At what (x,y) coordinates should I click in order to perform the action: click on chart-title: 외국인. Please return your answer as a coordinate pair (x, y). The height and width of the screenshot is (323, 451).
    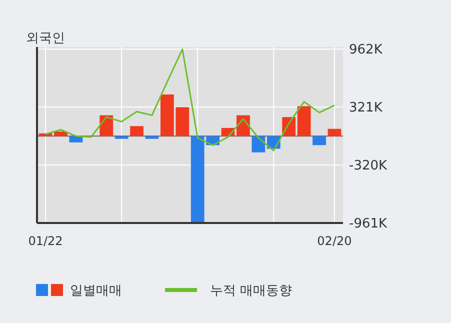
    Looking at the image, I should click on (45, 38).